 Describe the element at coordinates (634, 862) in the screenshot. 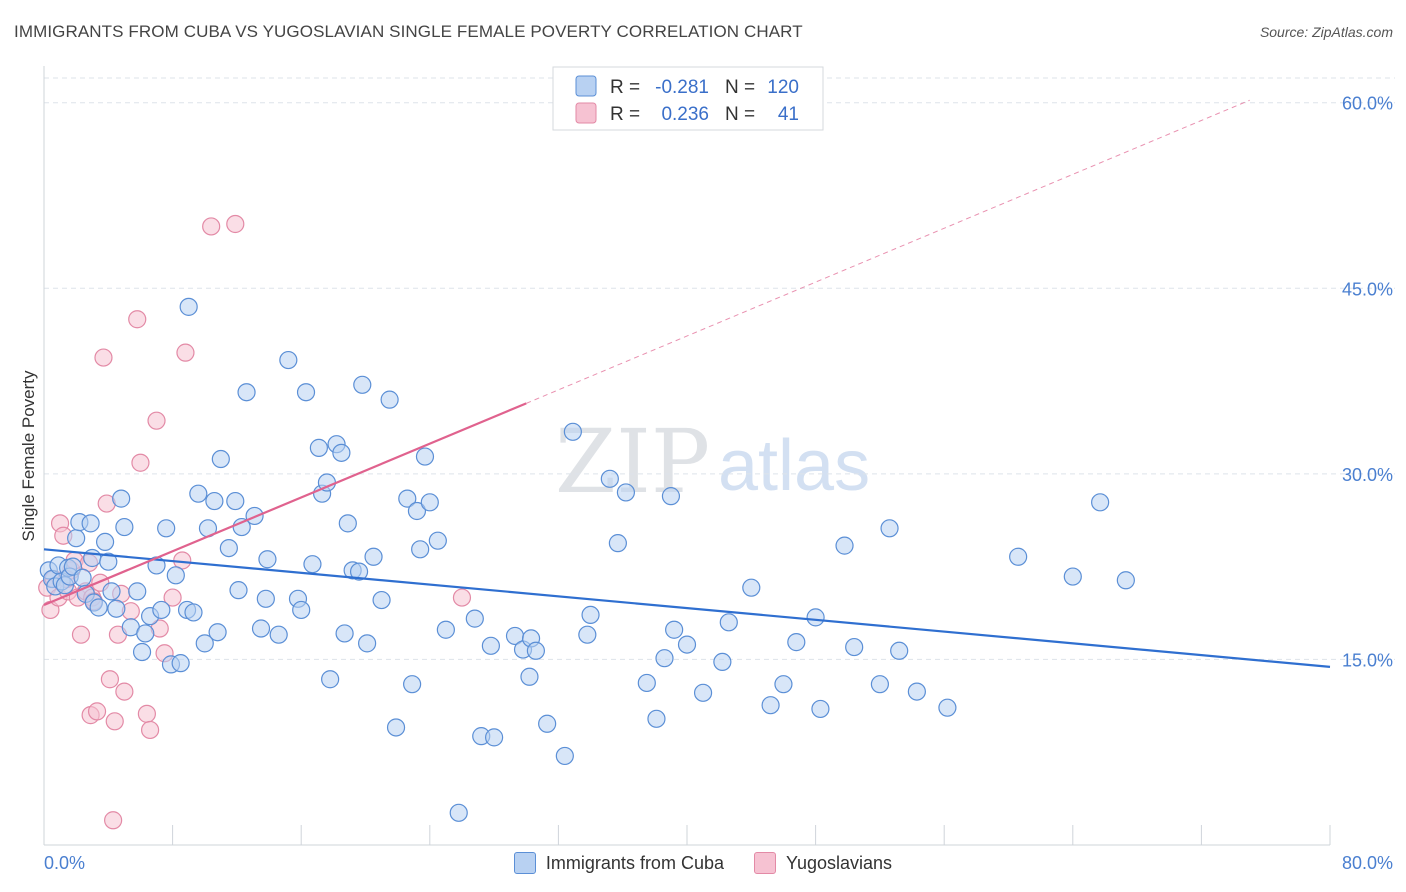

I see `bottom-legend-label-cuba: Immigrants from Cuba` at that location.